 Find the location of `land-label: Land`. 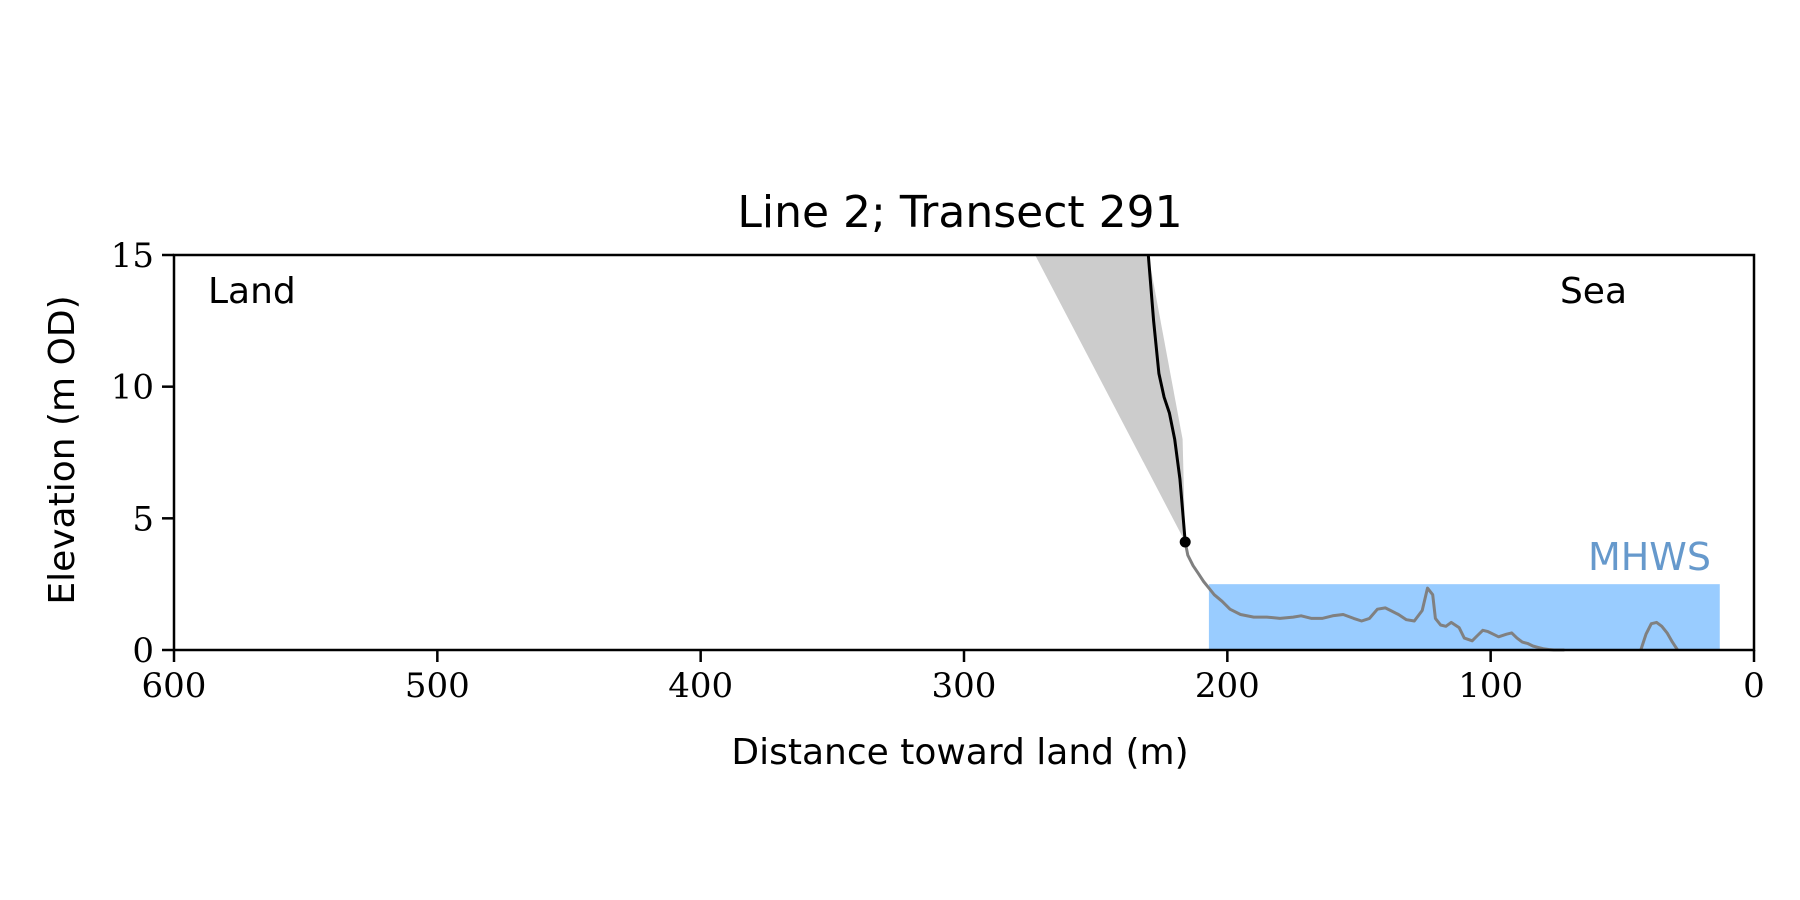

land-label: Land is located at coordinates (252, 291).